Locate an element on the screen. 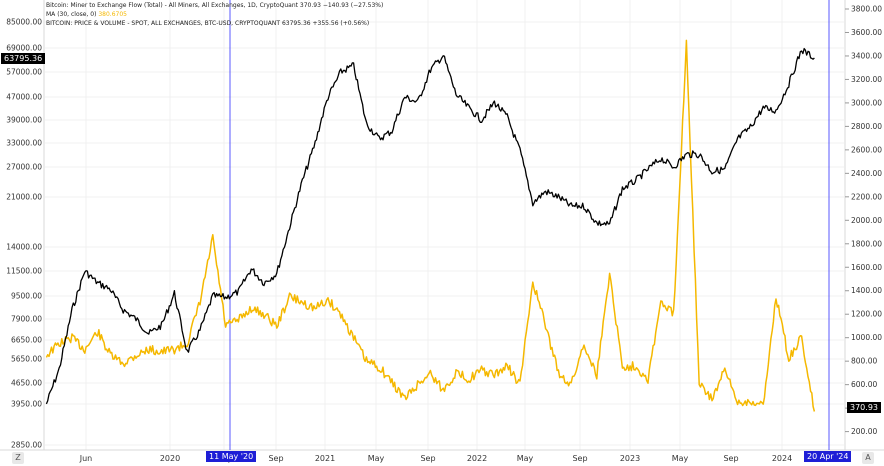  left-tick-label: 4650.00 is located at coordinates (26, 383).